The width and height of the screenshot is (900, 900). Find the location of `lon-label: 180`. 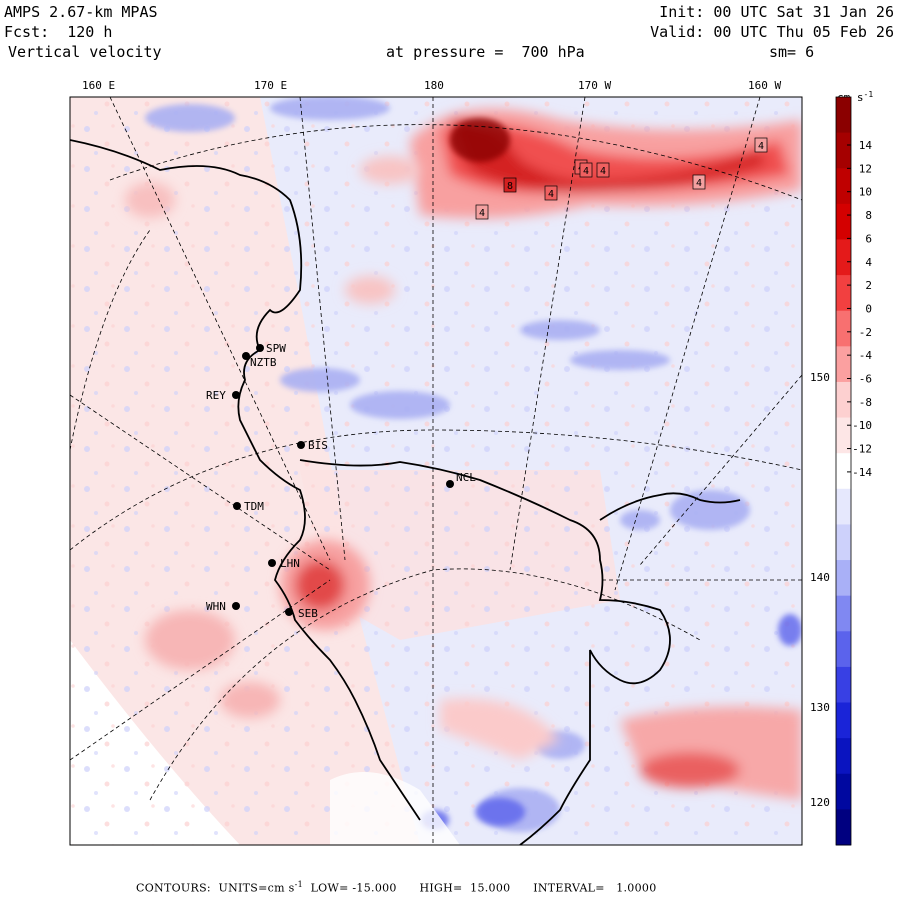

lon-label: 180 is located at coordinates (434, 85).